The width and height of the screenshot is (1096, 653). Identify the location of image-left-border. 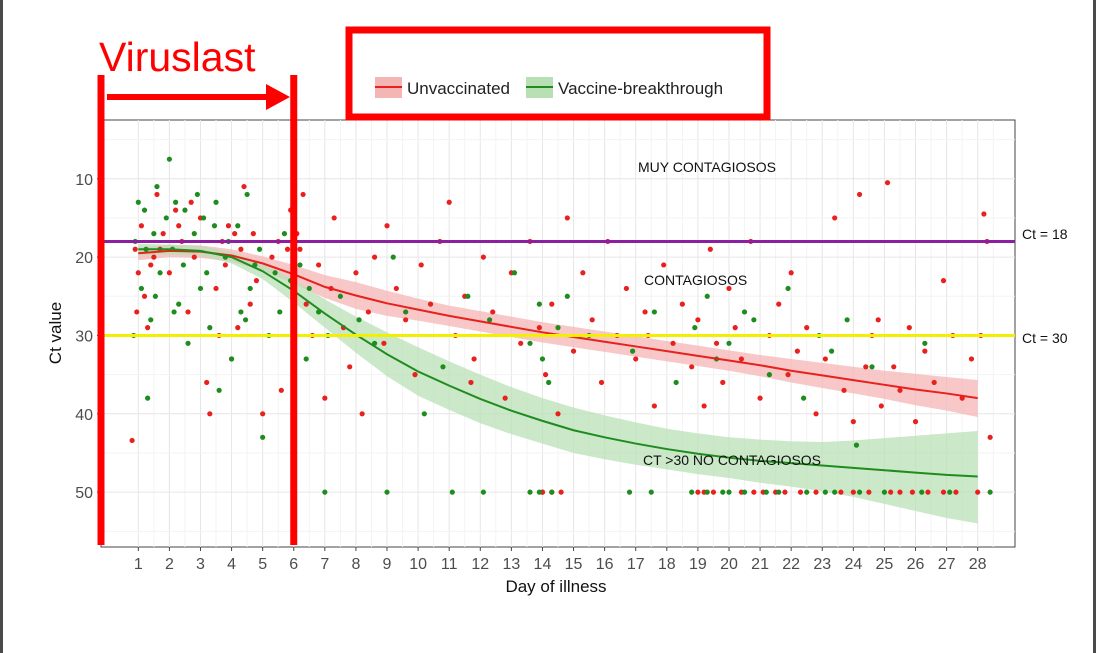
(1, 326).